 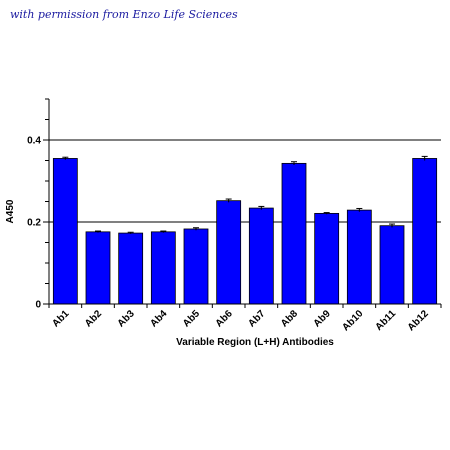 What do you see at coordinates (34, 223) in the screenshot?
I see `y-tick-label: 0.2` at bounding box center [34, 223].